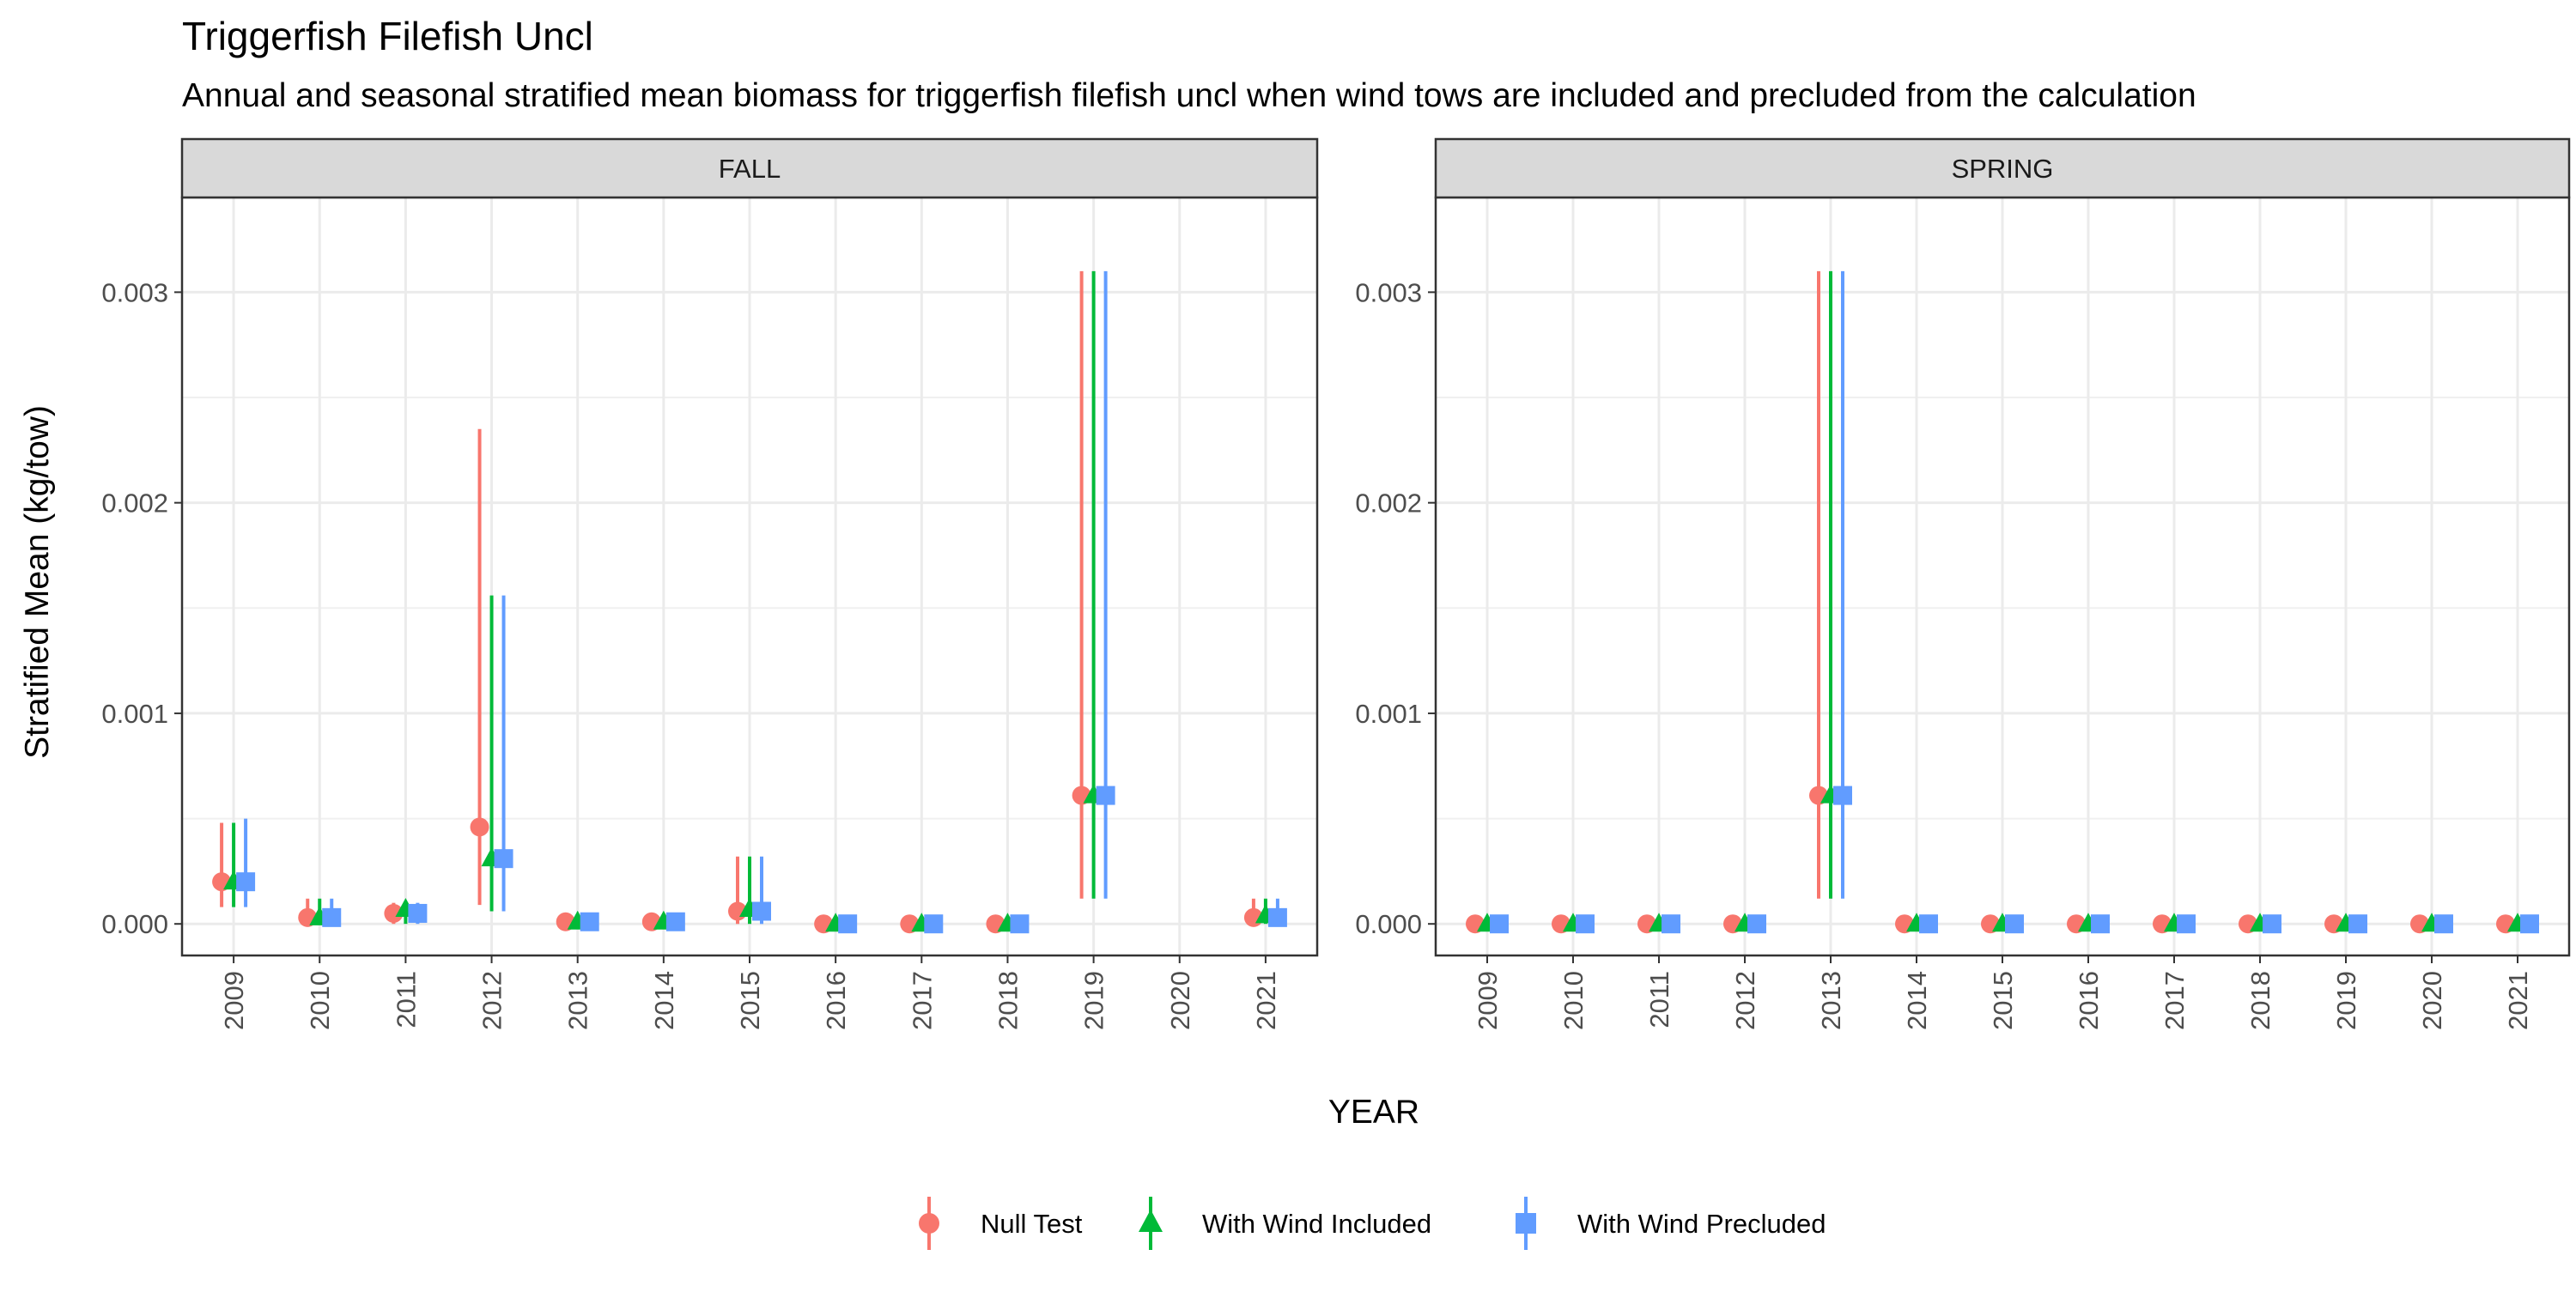  I want to click on legend-item-with-wind-precluded: With Wind Precluded, so click(1671, 1223).